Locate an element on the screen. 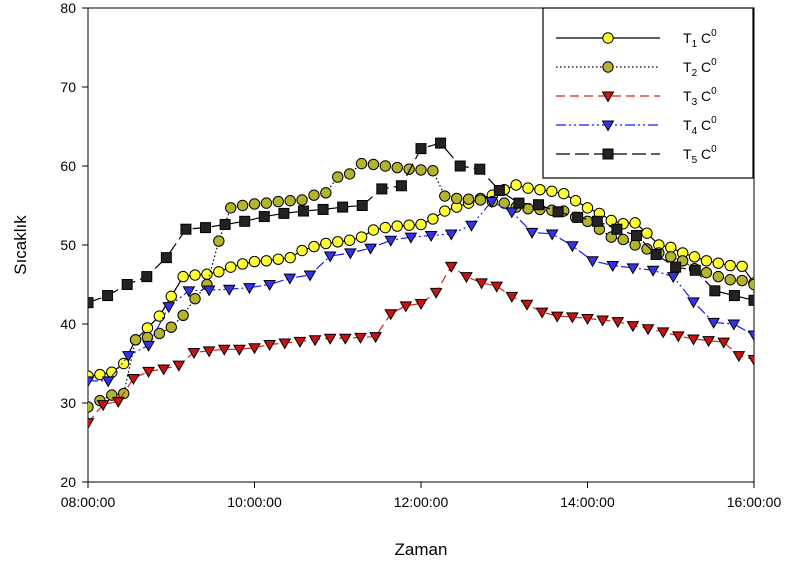 Image resolution: width=800 pixels, height=566 pixels. y-tick-label: 20 is located at coordinates (68, 482).